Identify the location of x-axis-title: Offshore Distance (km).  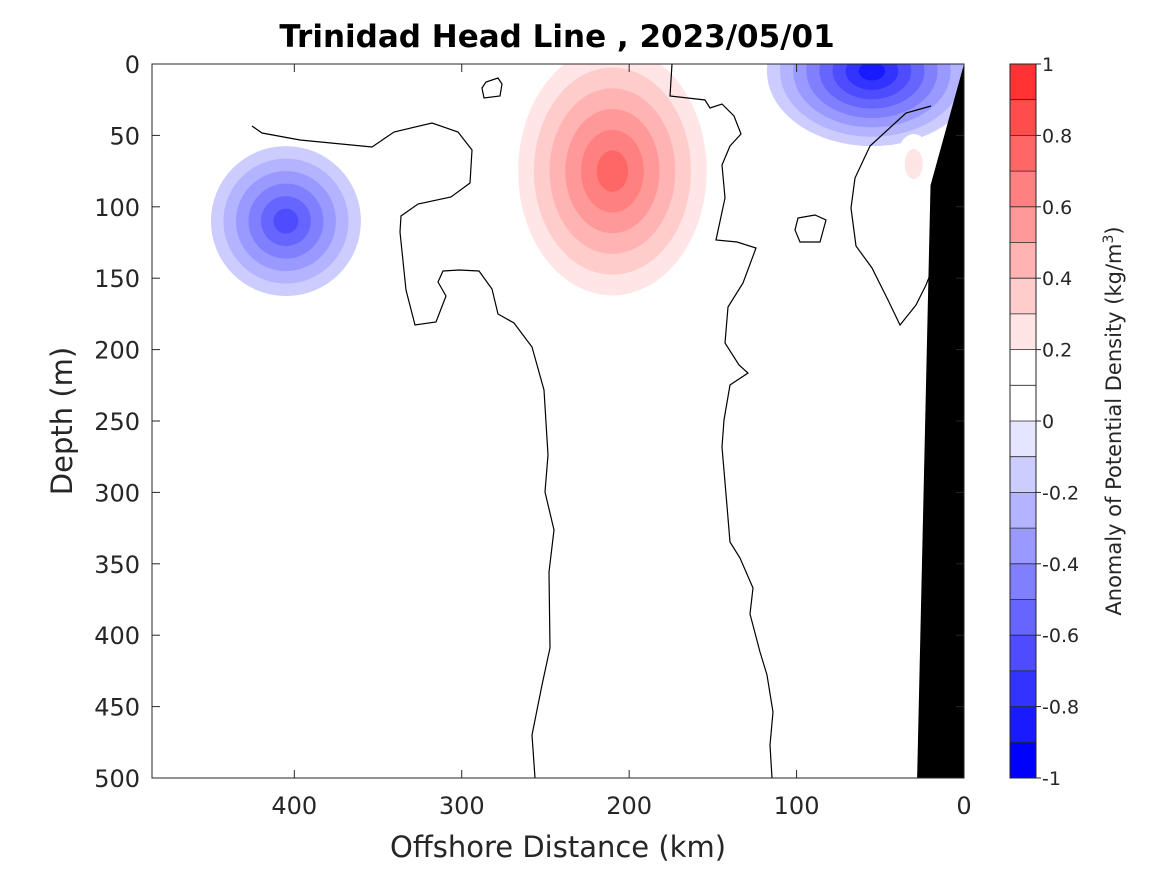
(558, 847).